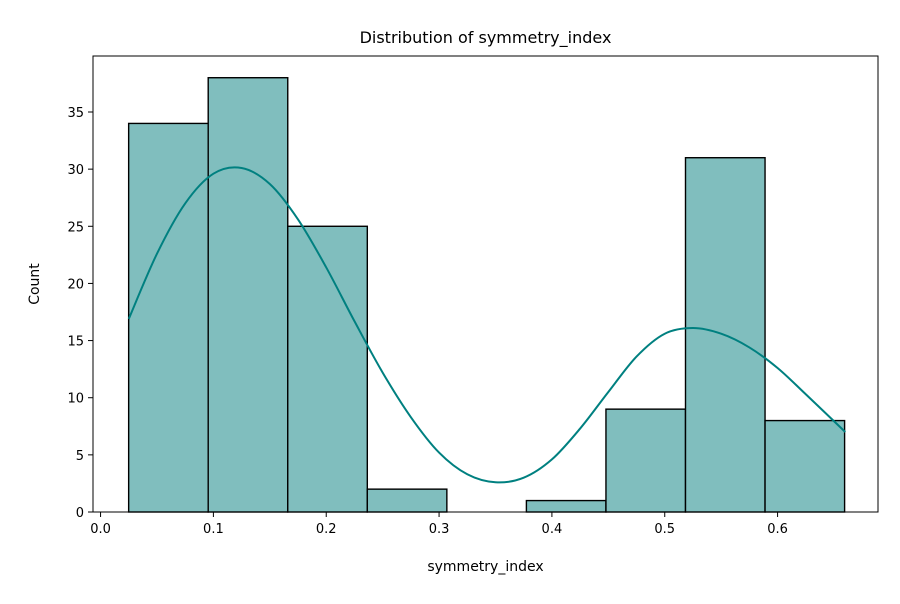 The height and width of the screenshot is (604, 900). I want to click on x-tick-label: 0.4, so click(552, 529).